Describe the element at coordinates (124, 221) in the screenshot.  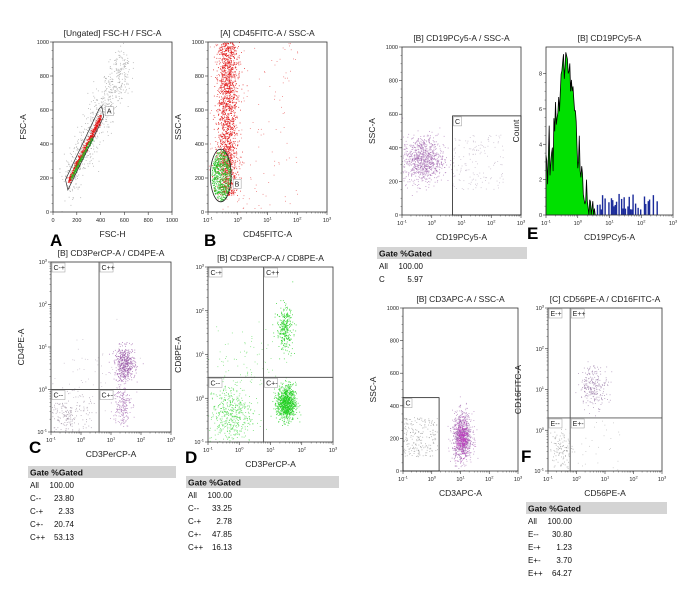
I see `x-tick-label: 600` at that location.